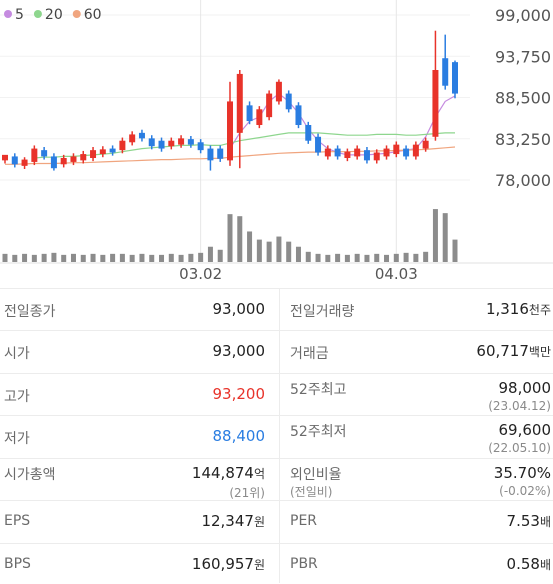  What do you see at coordinates (304, 521) in the screenshot?
I see `field-label: PER` at bounding box center [304, 521].